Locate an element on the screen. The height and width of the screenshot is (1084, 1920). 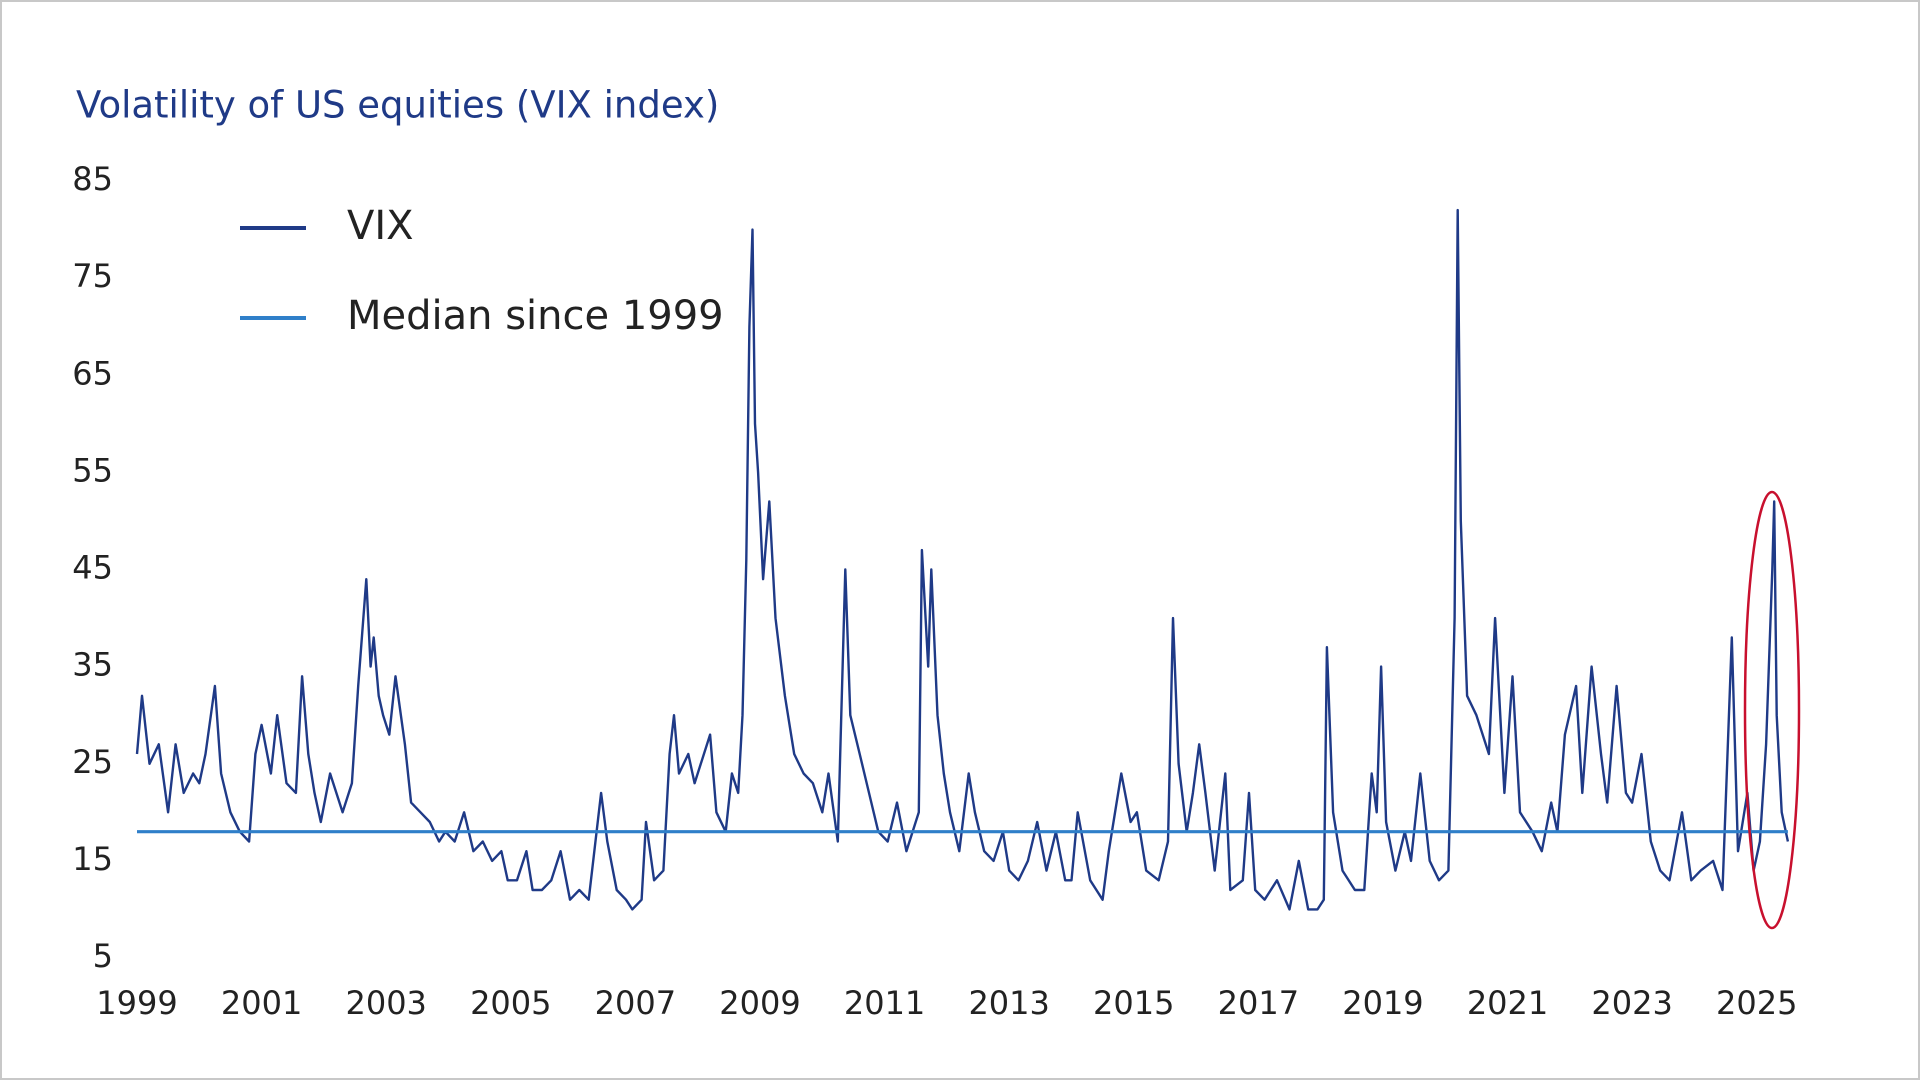
x-tick-label: 2009 is located at coordinates (759, 1003).